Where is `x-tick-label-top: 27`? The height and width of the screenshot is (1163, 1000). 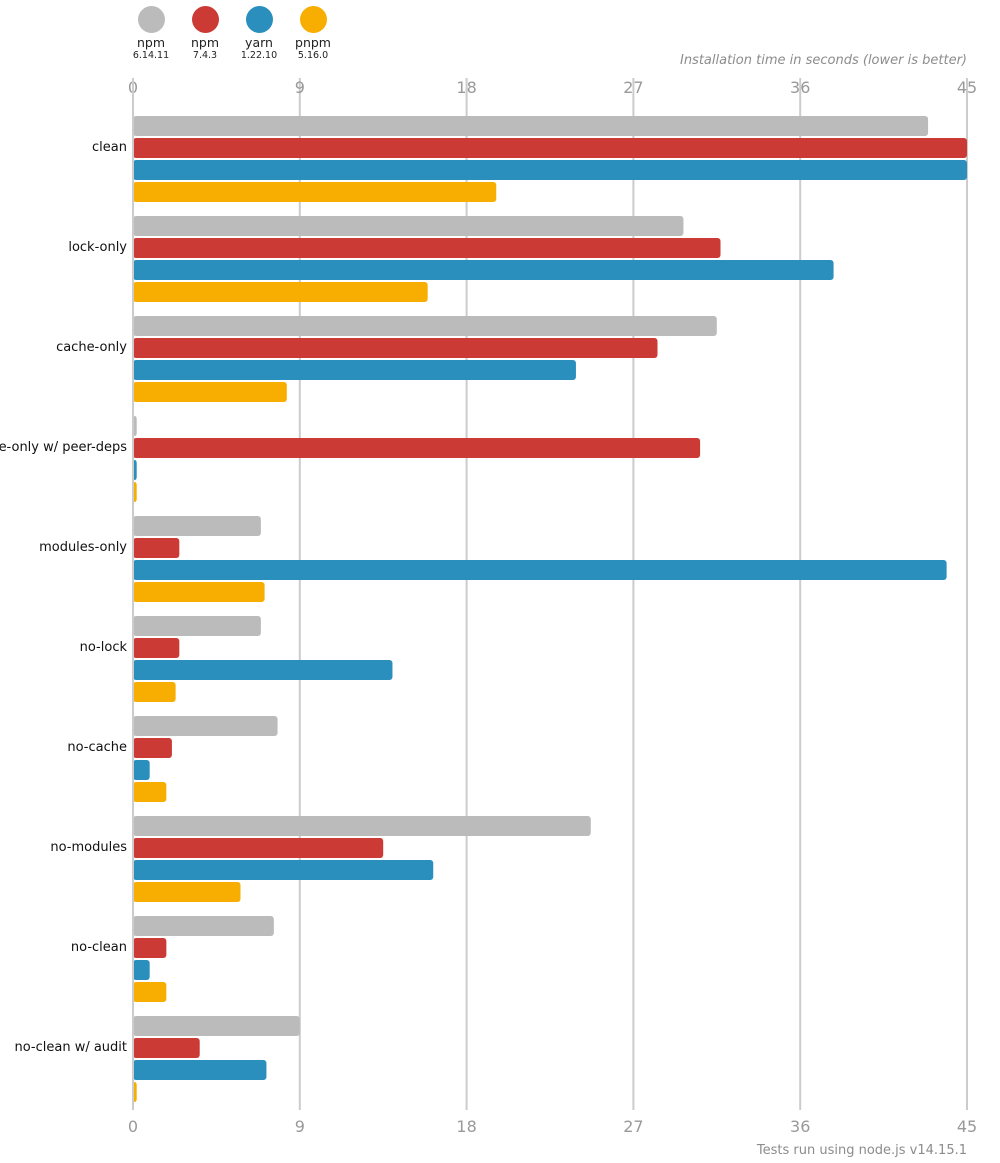 x-tick-label-top: 27 is located at coordinates (633, 87).